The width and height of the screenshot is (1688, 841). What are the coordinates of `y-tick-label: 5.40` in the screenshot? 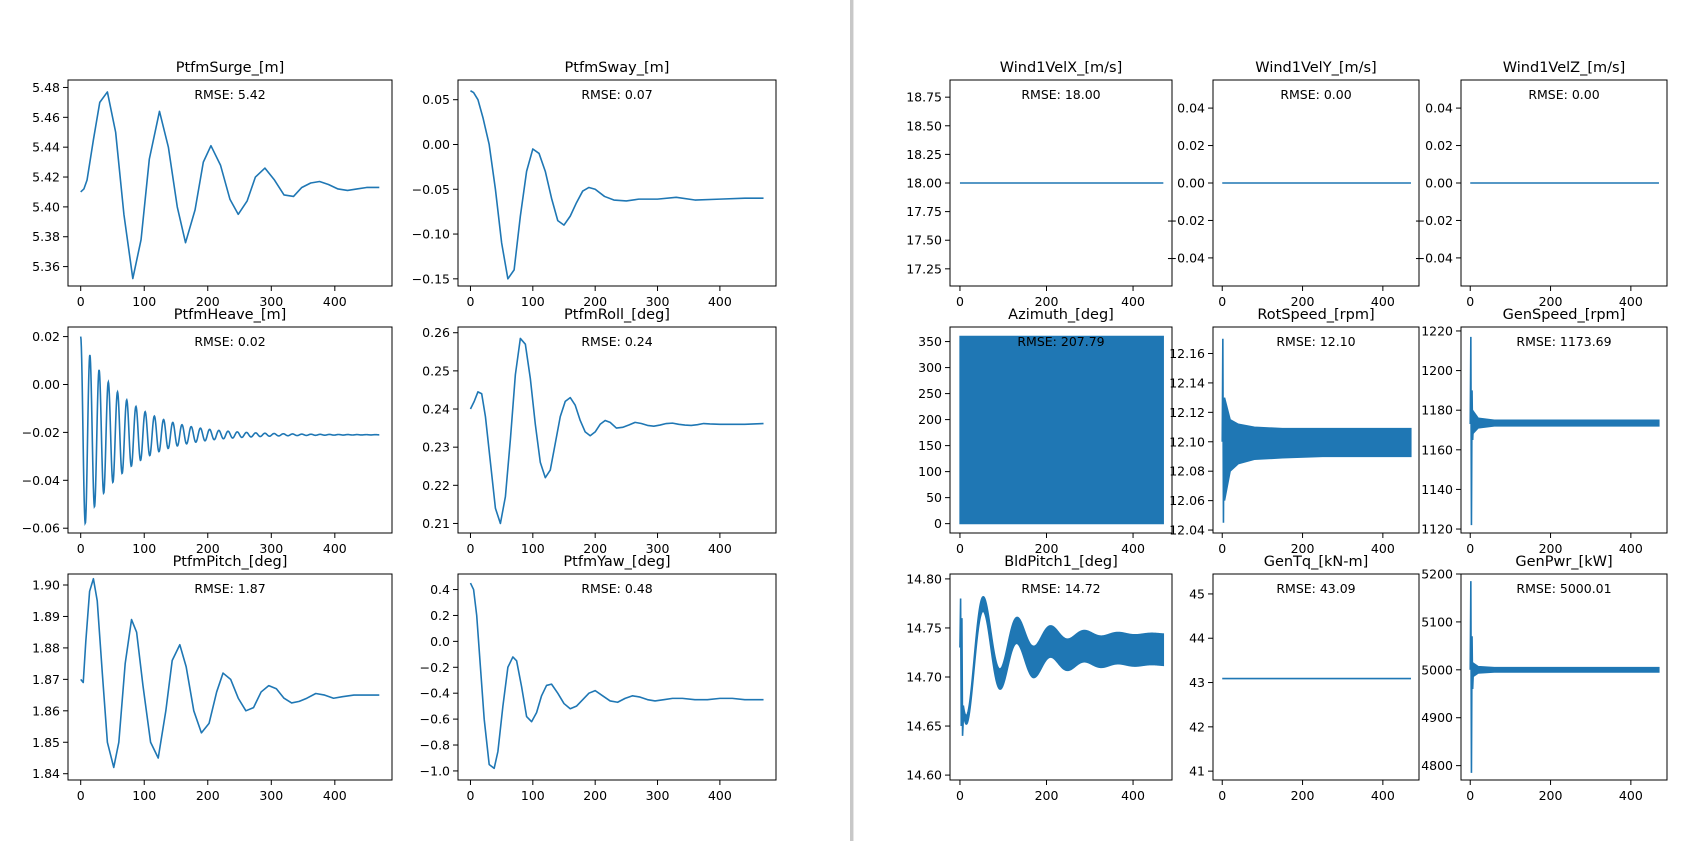 It's located at (46, 206).